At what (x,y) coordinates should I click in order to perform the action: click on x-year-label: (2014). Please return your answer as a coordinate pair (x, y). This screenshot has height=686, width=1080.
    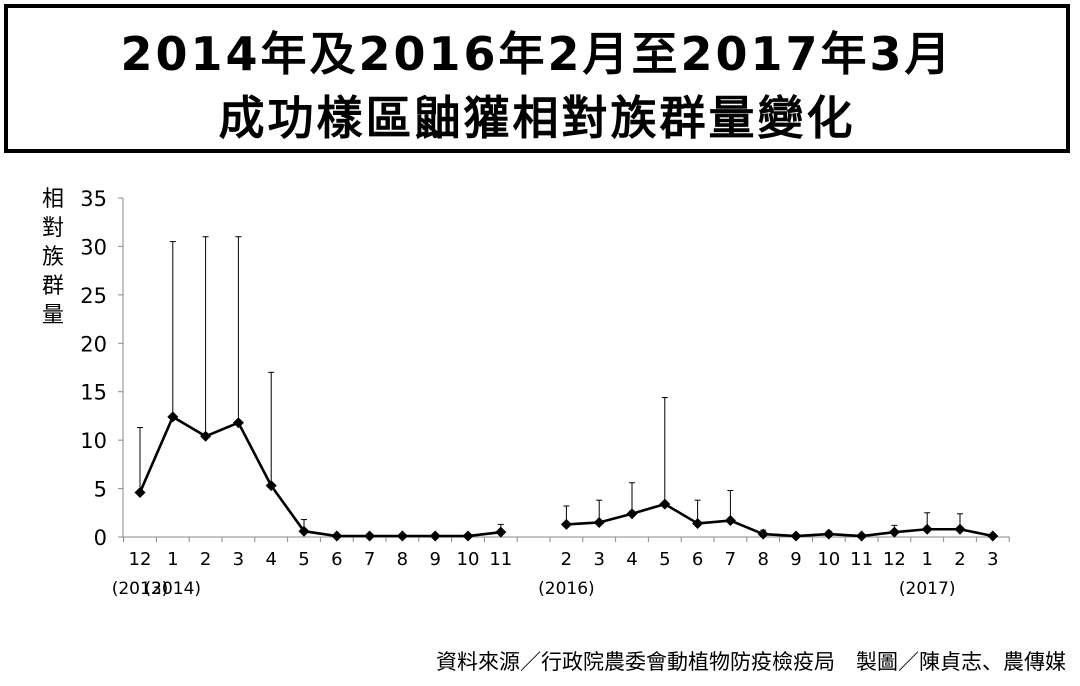
    Looking at the image, I should click on (173, 589).